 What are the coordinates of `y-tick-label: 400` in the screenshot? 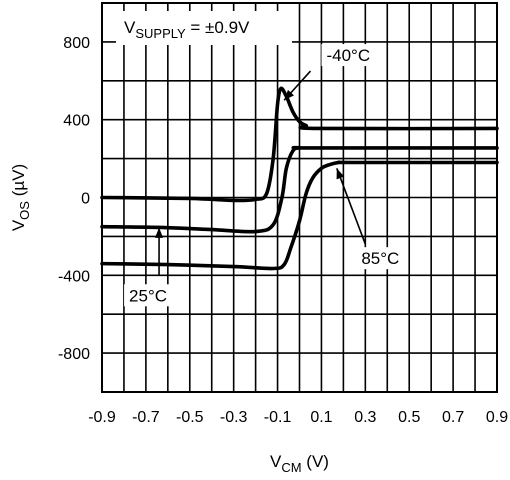 It's located at (76, 121).